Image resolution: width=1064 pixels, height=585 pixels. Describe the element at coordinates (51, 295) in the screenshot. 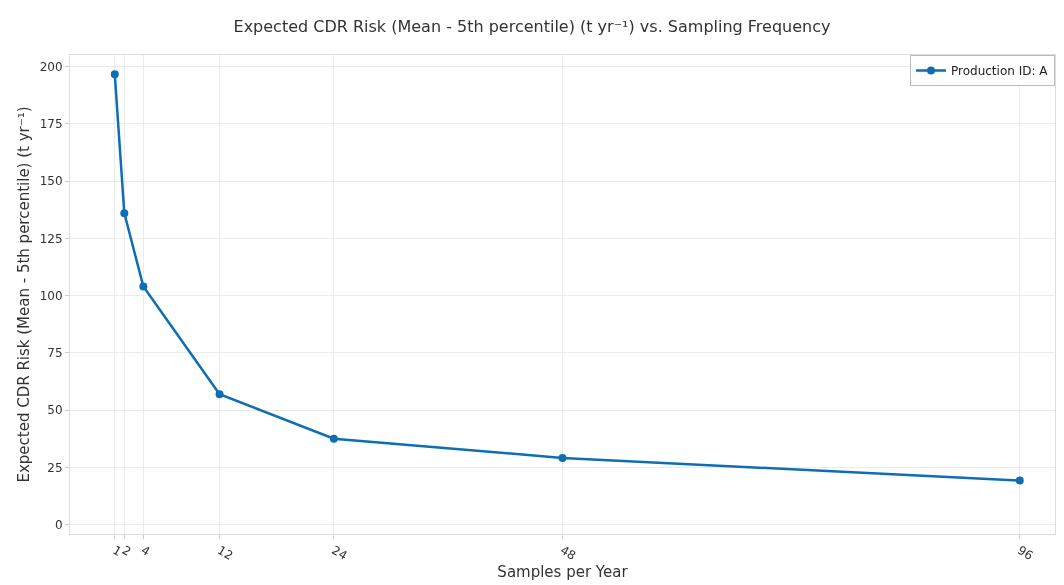

I see `y-tick-label: 100` at that location.